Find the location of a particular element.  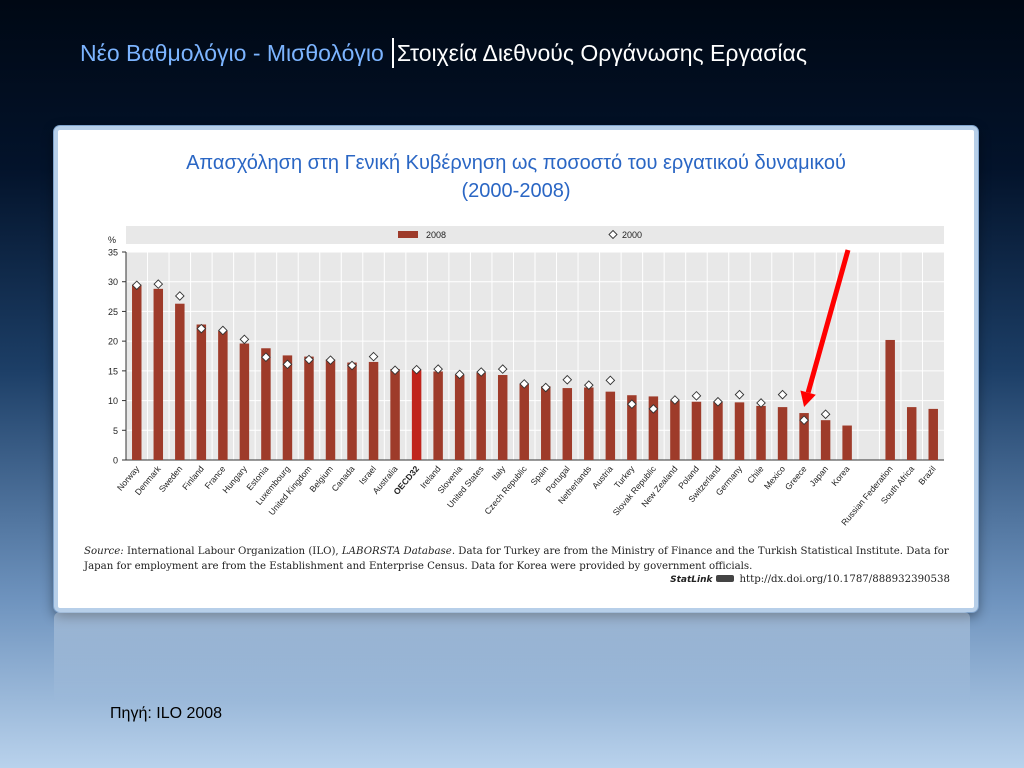

y-tick-label: 0 is located at coordinates (115, 461).